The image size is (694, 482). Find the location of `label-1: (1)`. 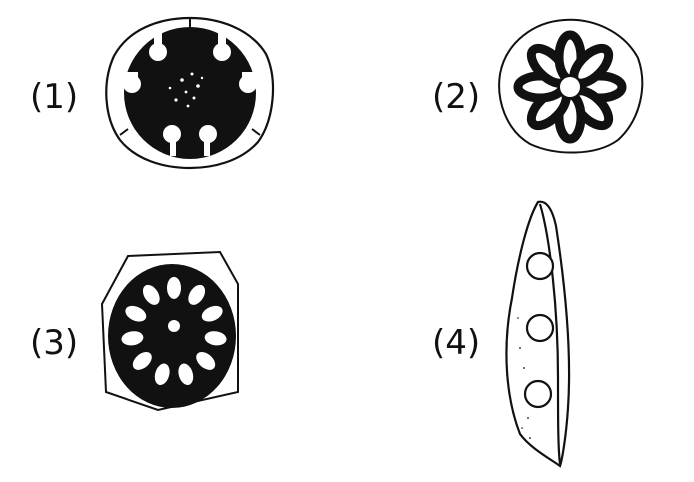

label-1: (1) is located at coordinates (54, 97).